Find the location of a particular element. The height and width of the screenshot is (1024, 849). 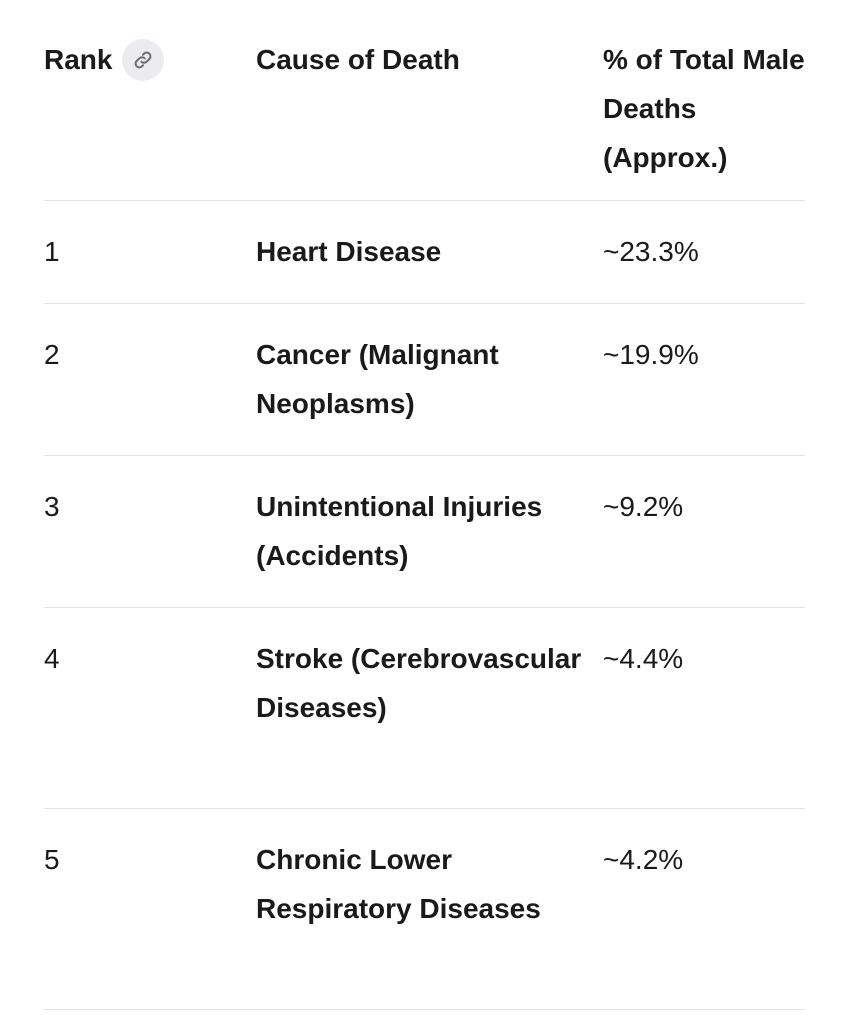

cell-cause: Cancer (Malignant Neoplasms) is located at coordinates (377, 379).